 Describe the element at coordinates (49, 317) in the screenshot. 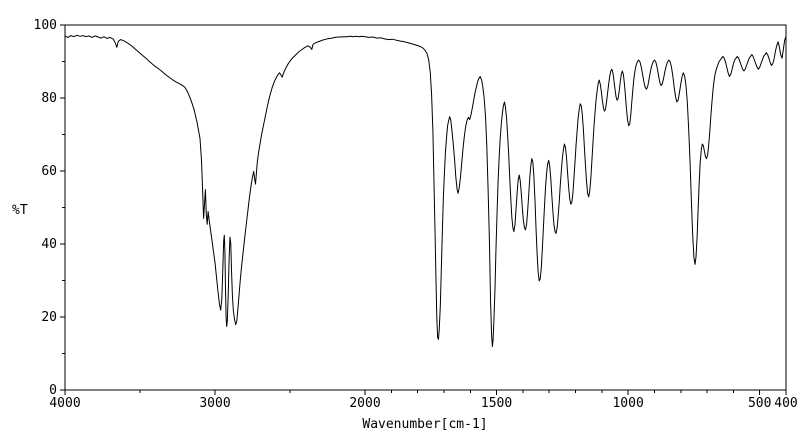

I see `y-tick-label: 20` at that location.